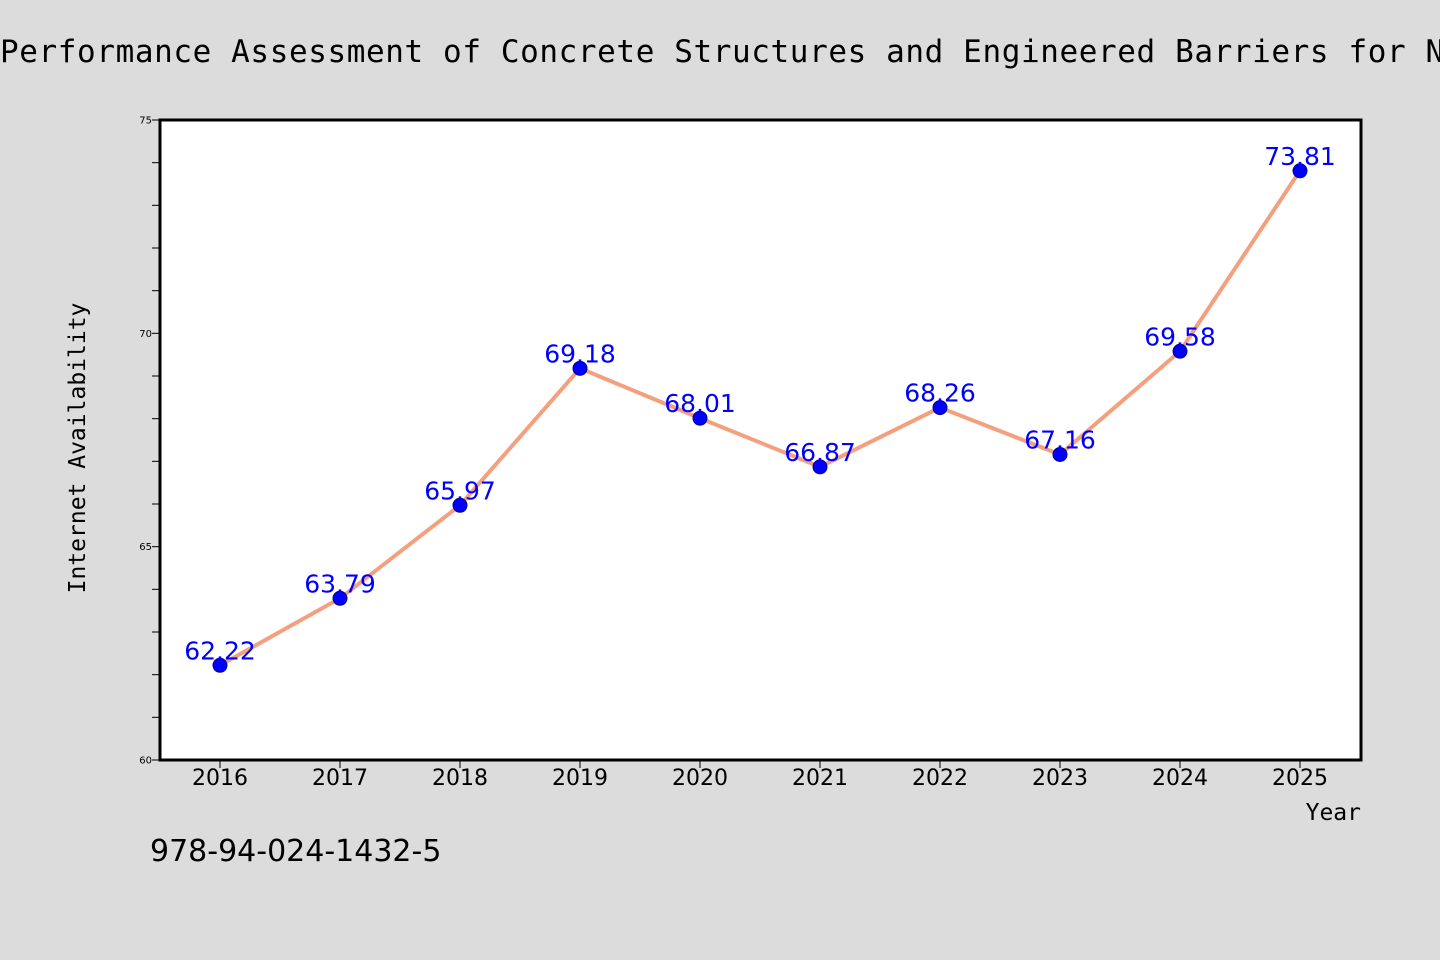  Describe the element at coordinates (1300, 778) in the screenshot. I see `x-tick-label: 2025` at that location.